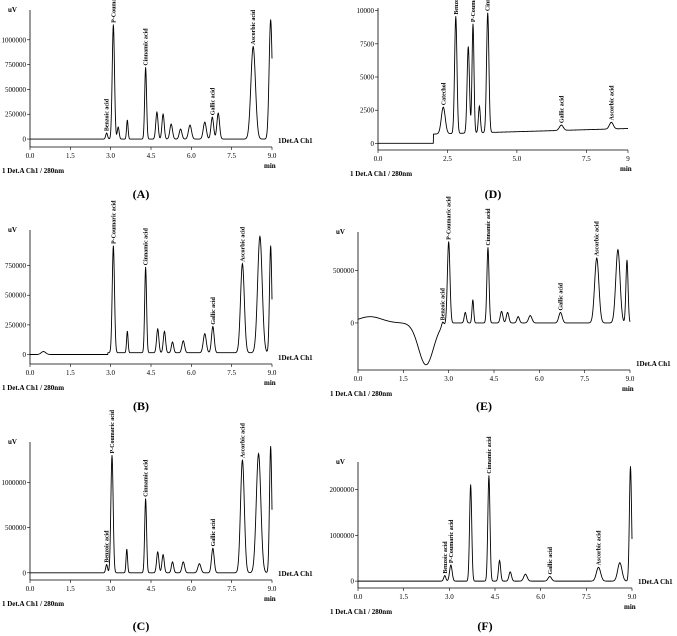 Image resolution: width=677 pixels, height=636 pixels. I want to click on x-tick-label: 2.5, so click(447, 159).